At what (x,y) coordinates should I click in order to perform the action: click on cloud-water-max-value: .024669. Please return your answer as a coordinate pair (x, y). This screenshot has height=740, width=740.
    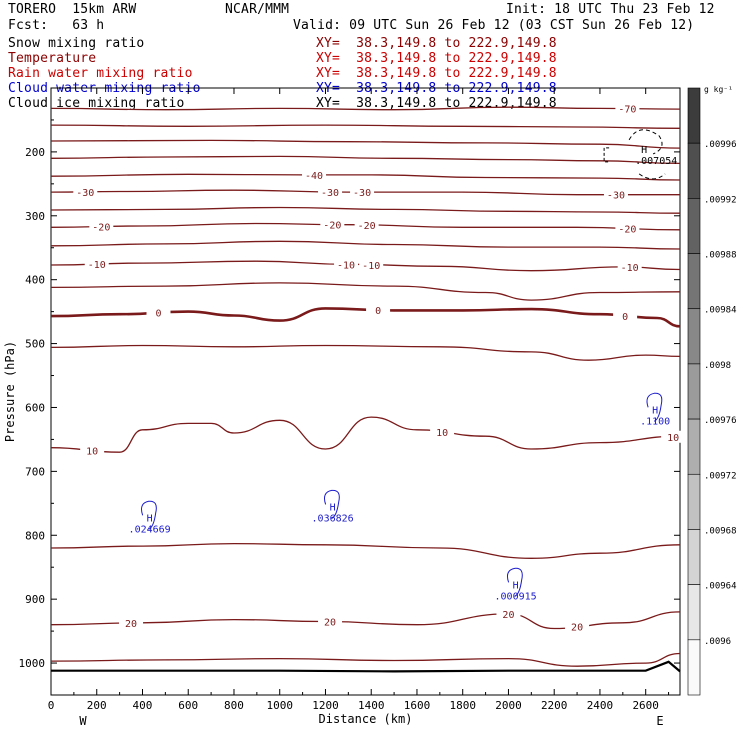
    Looking at the image, I should click on (150, 529).